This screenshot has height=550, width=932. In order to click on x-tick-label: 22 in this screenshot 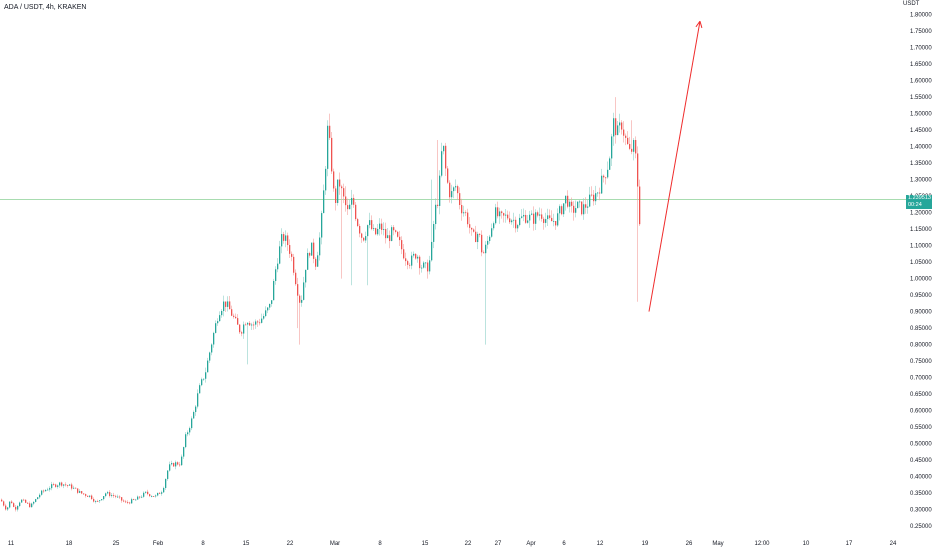, I will do `click(468, 544)`.